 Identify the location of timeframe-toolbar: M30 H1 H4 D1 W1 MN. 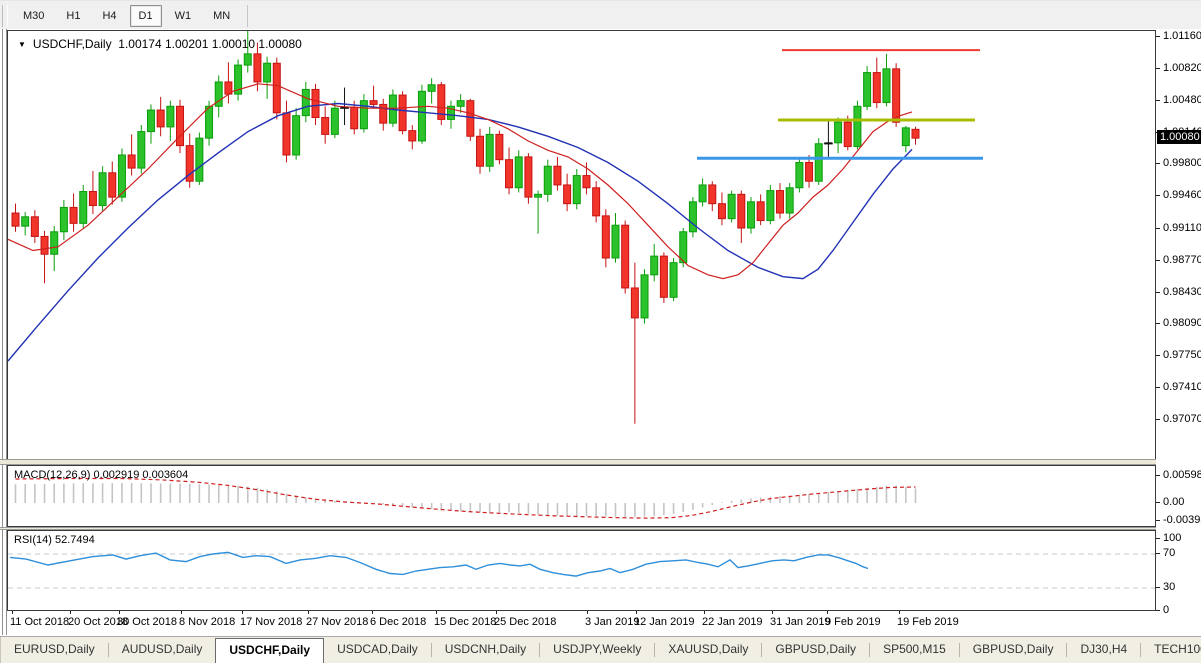
(600, 15).